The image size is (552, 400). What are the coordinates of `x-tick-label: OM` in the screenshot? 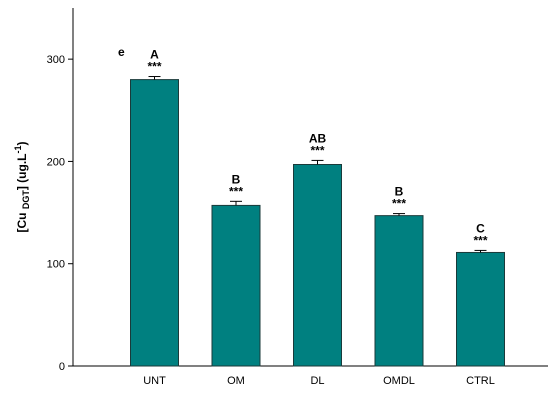 It's located at (236, 381).